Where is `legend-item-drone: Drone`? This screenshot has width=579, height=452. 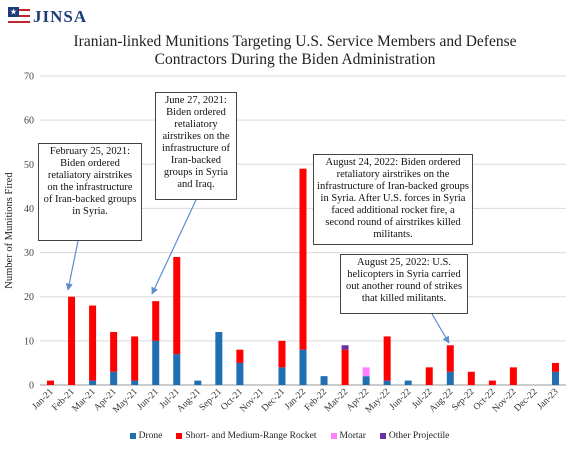 legend-item-drone: Drone is located at coordinates (146, 436).